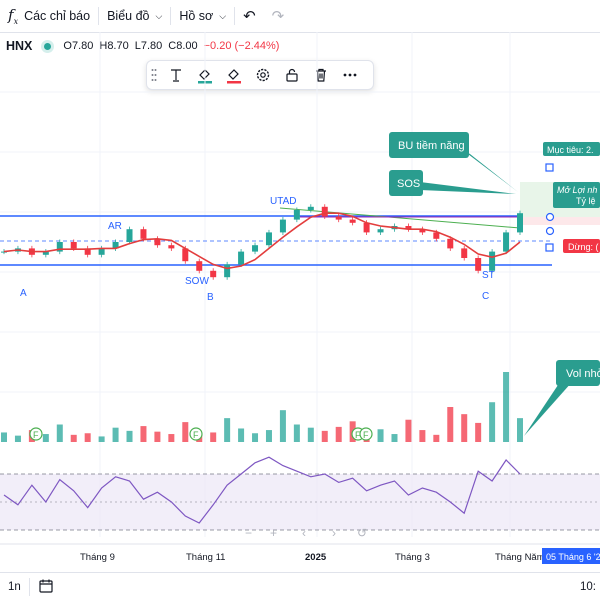 The width and height of the screenshot is (600, 601). Describe the element at coordinates (210, 297) in the screenshot. I see `label-b: B` at that location.